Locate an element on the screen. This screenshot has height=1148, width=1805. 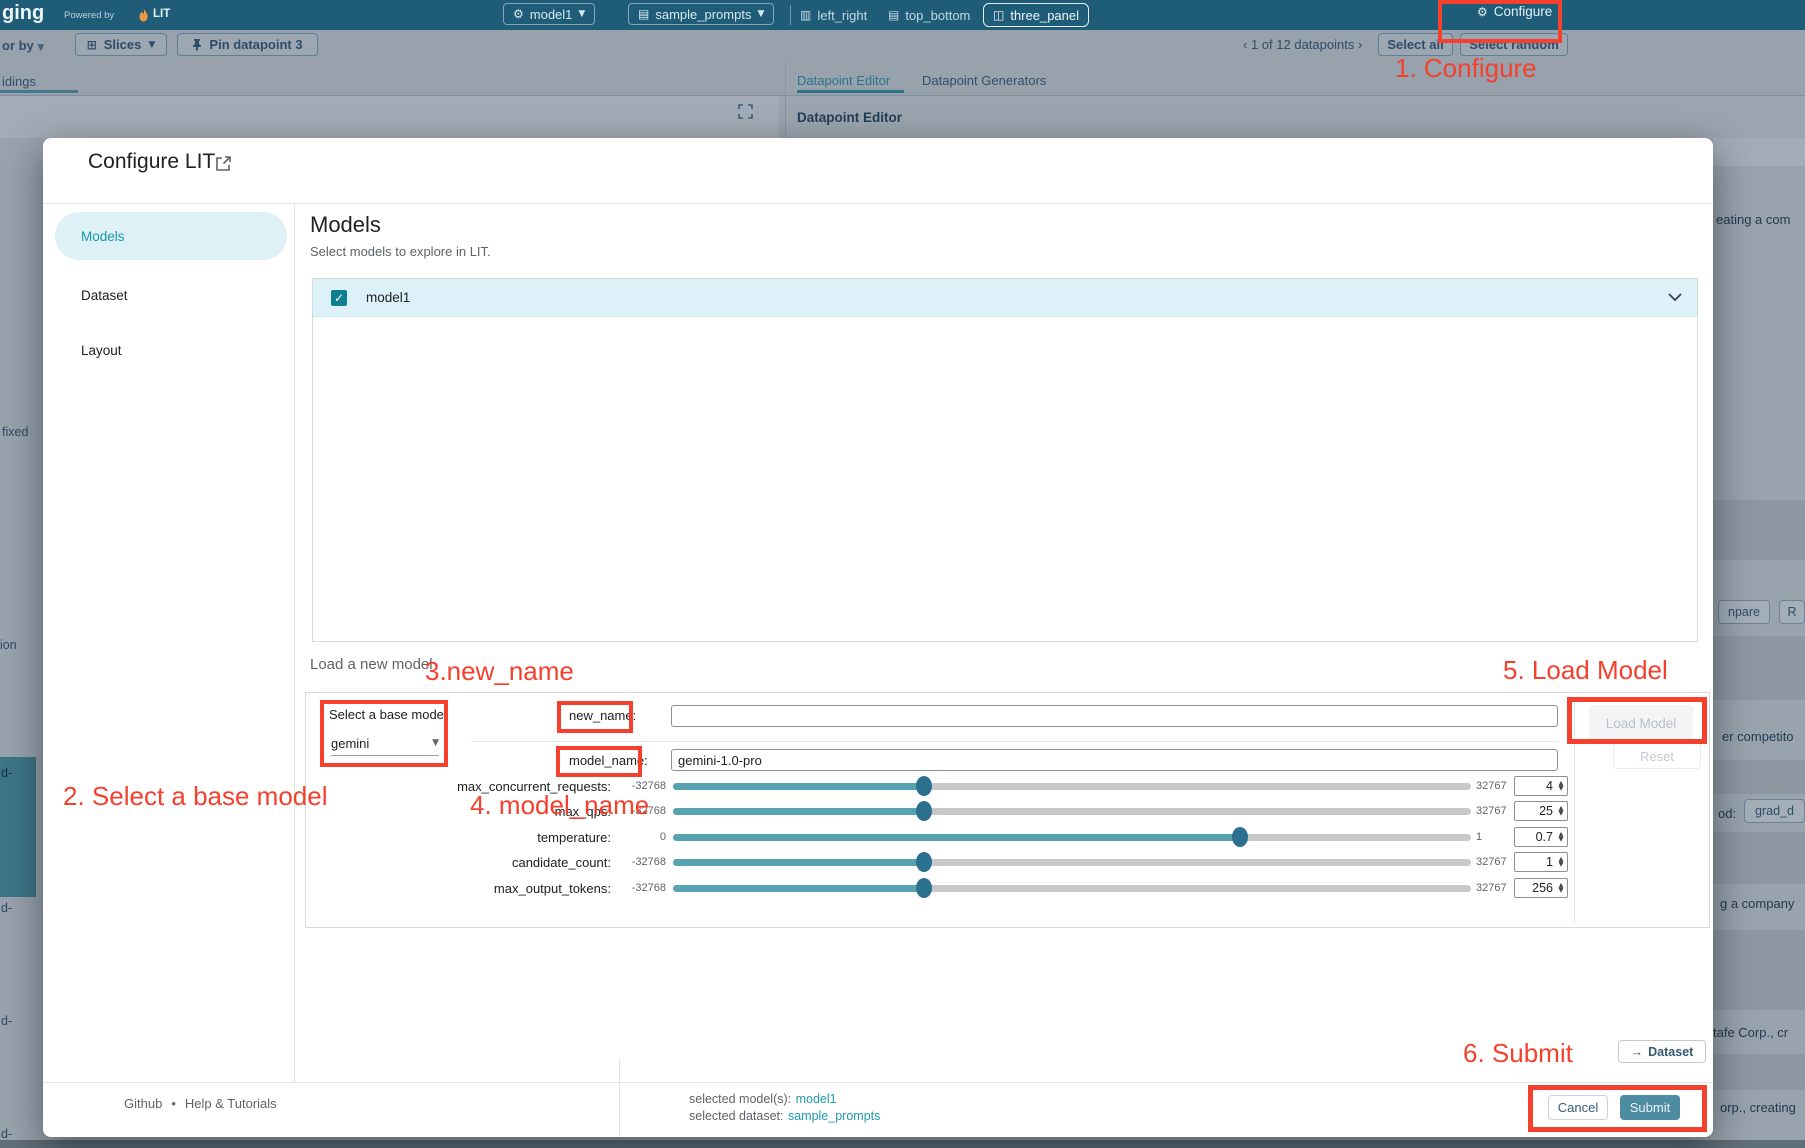
powered-by-label: Powered by is located at coordinates (89, 15).